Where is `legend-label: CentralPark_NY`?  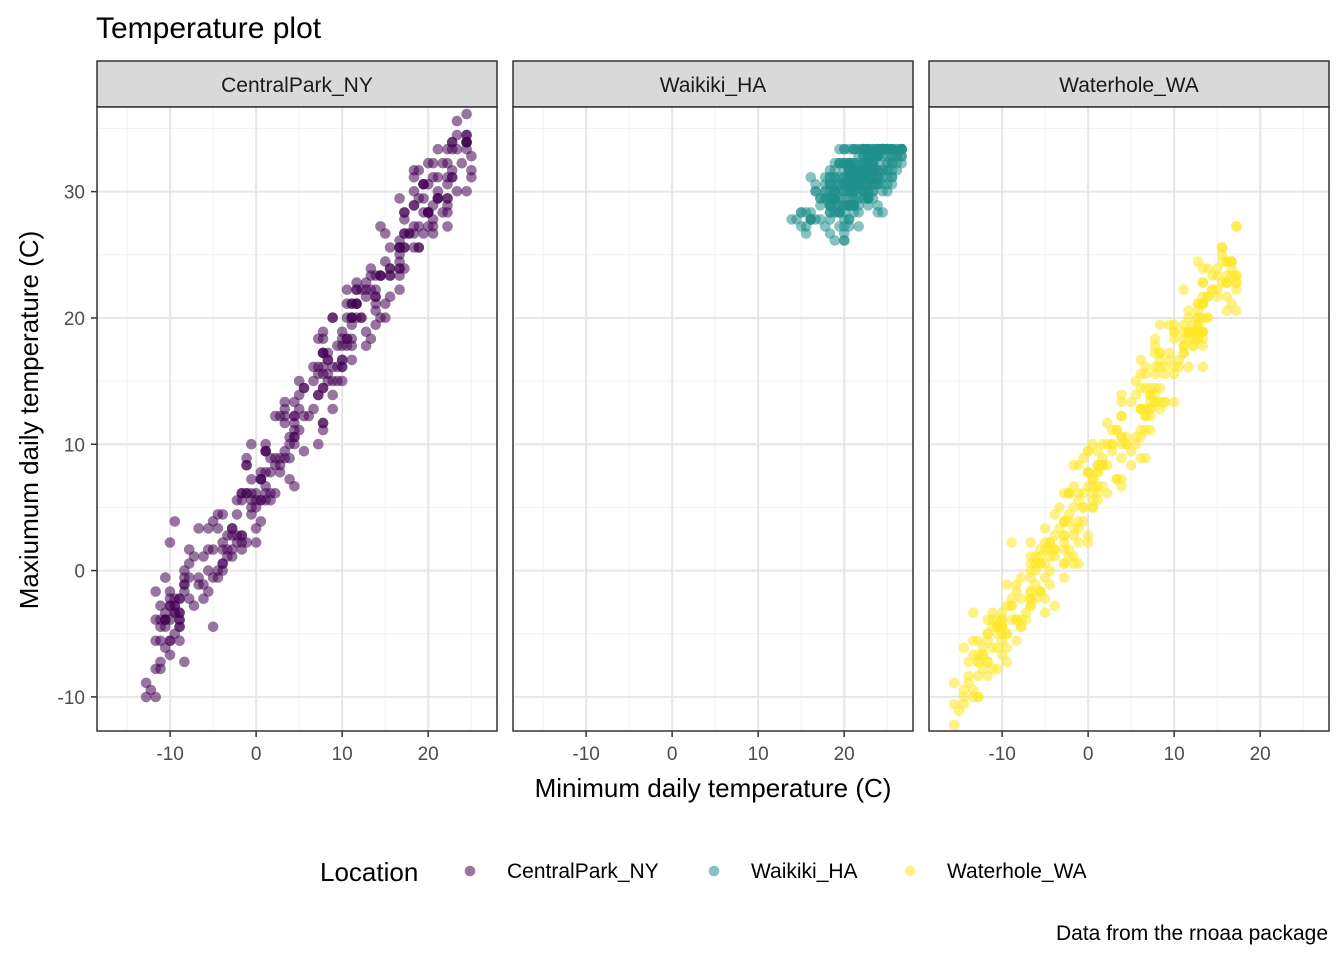
legend-label: CentralPark_NY is located at coordinates (583, 871).